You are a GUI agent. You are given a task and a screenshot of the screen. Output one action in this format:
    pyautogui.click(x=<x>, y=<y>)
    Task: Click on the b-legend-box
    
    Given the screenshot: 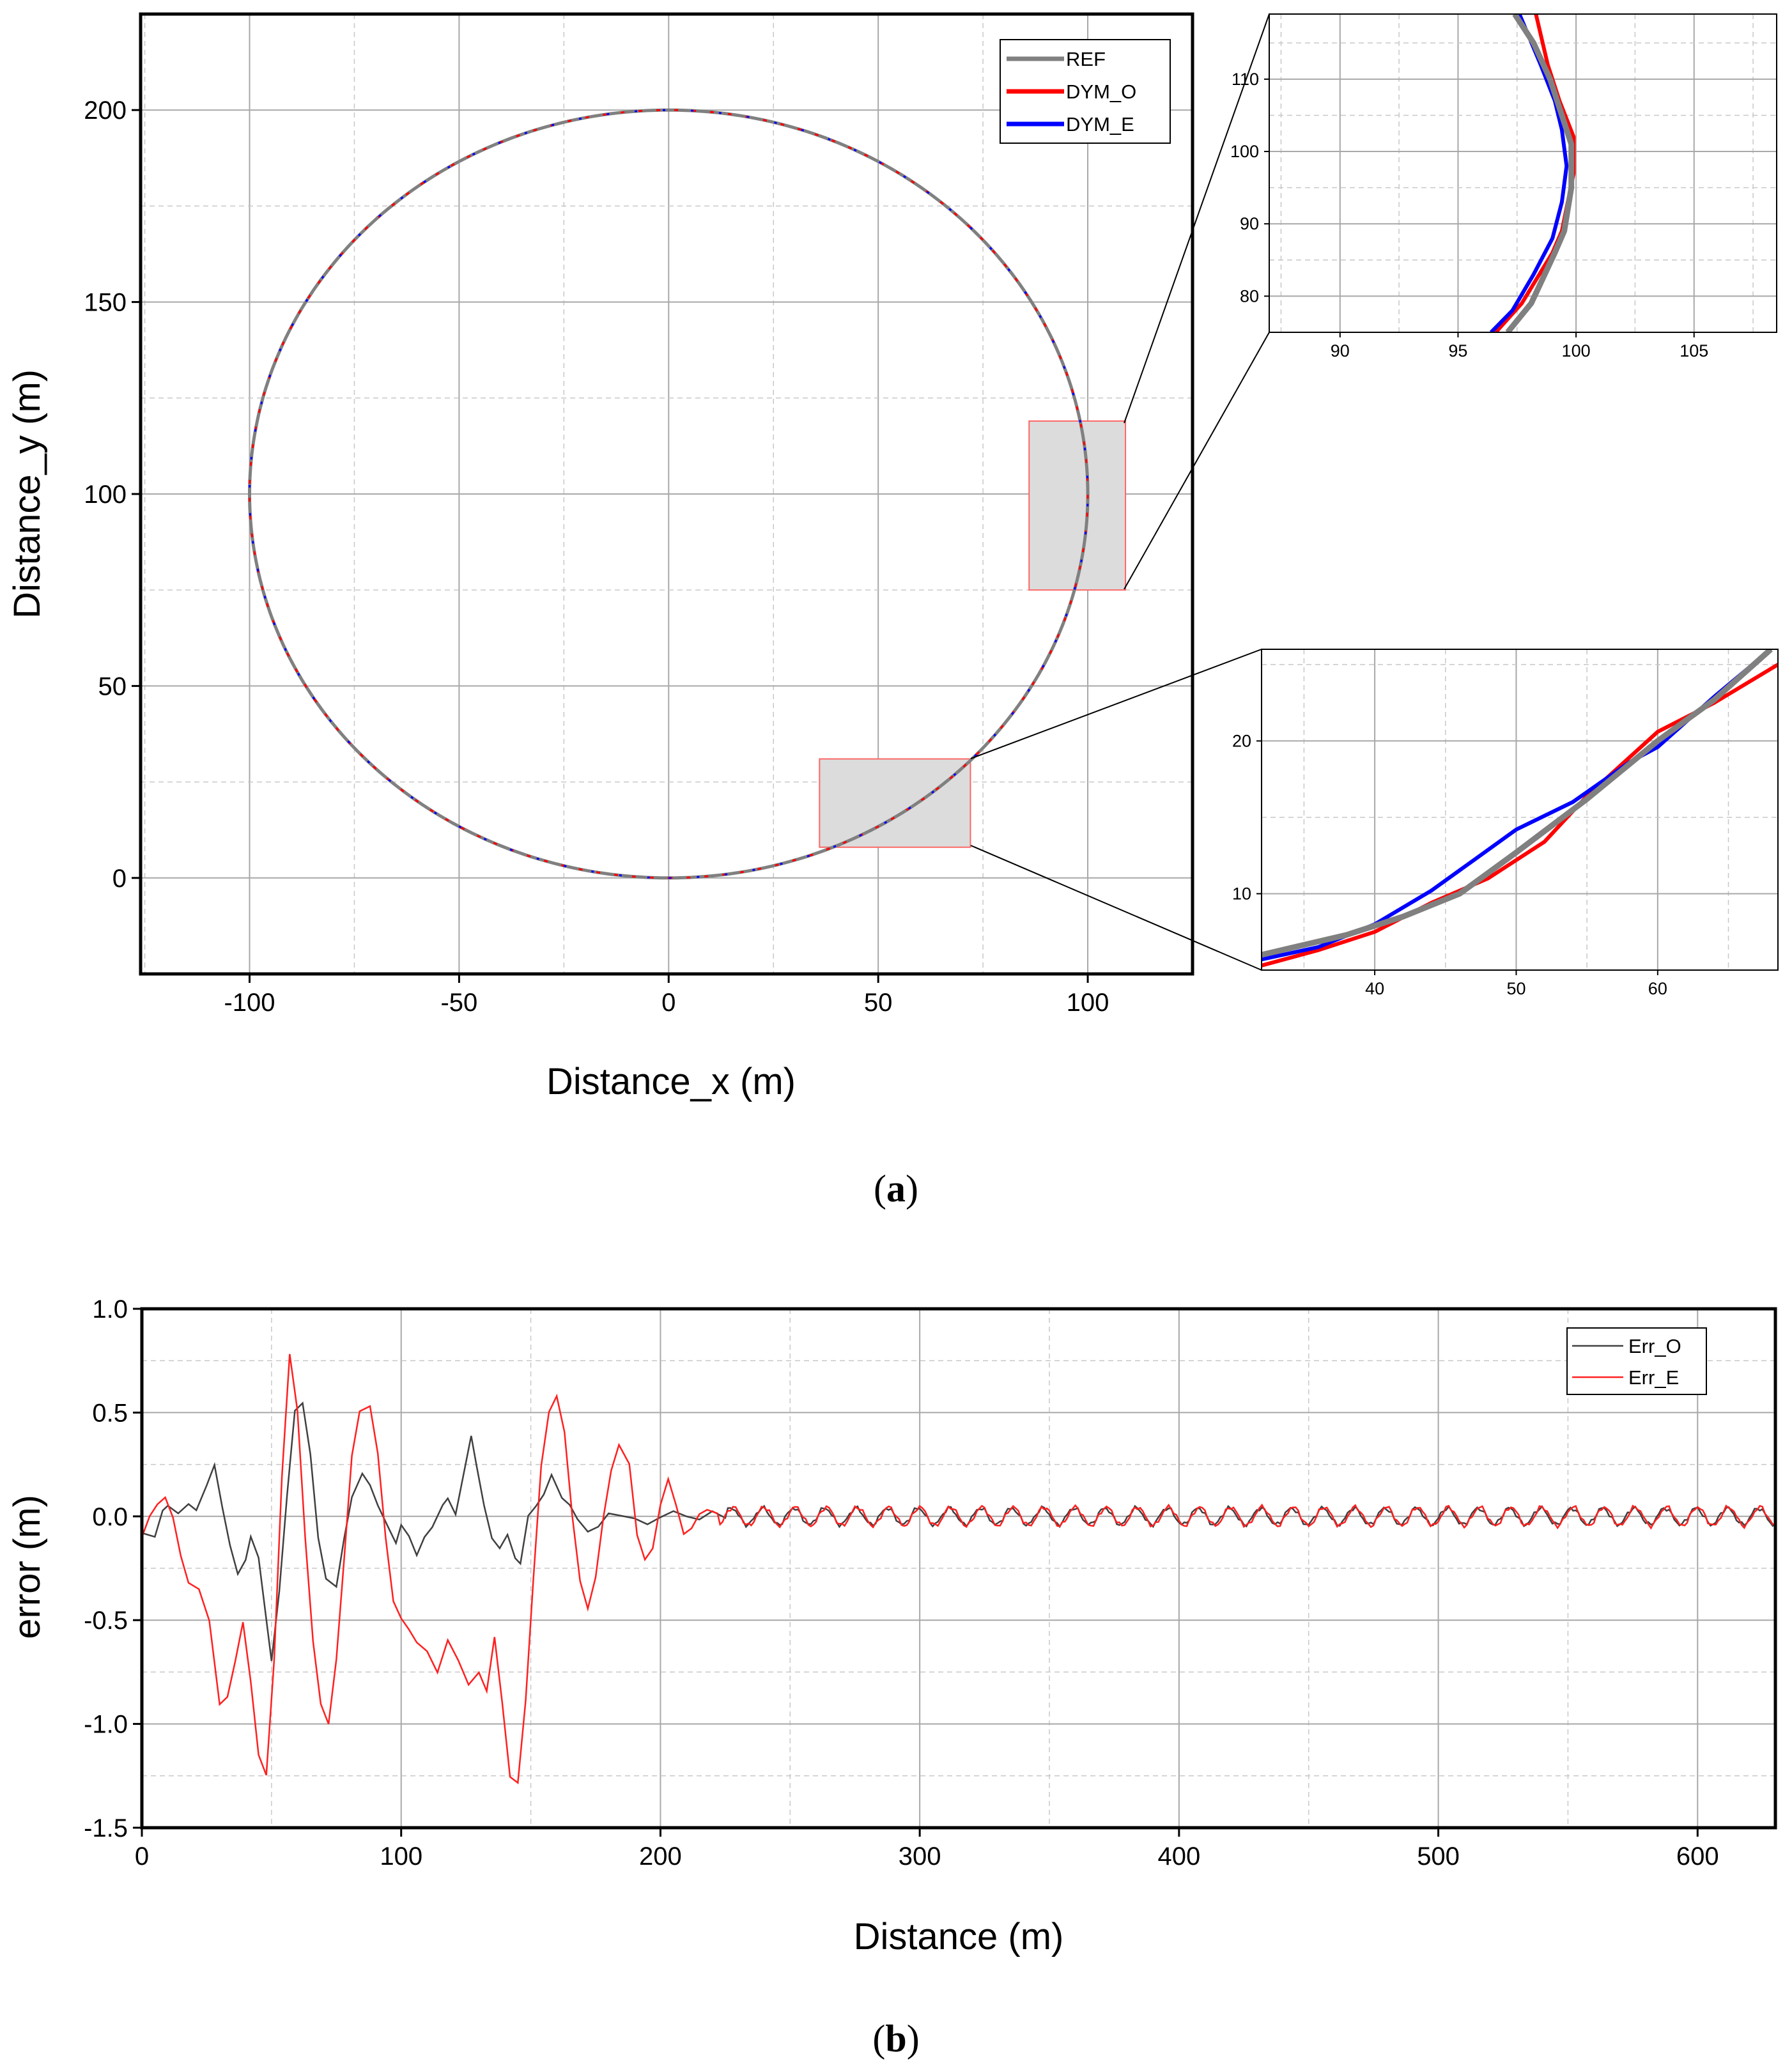 What is the action you would take?
    pyautogui.click(x=1636, y=1361)
    